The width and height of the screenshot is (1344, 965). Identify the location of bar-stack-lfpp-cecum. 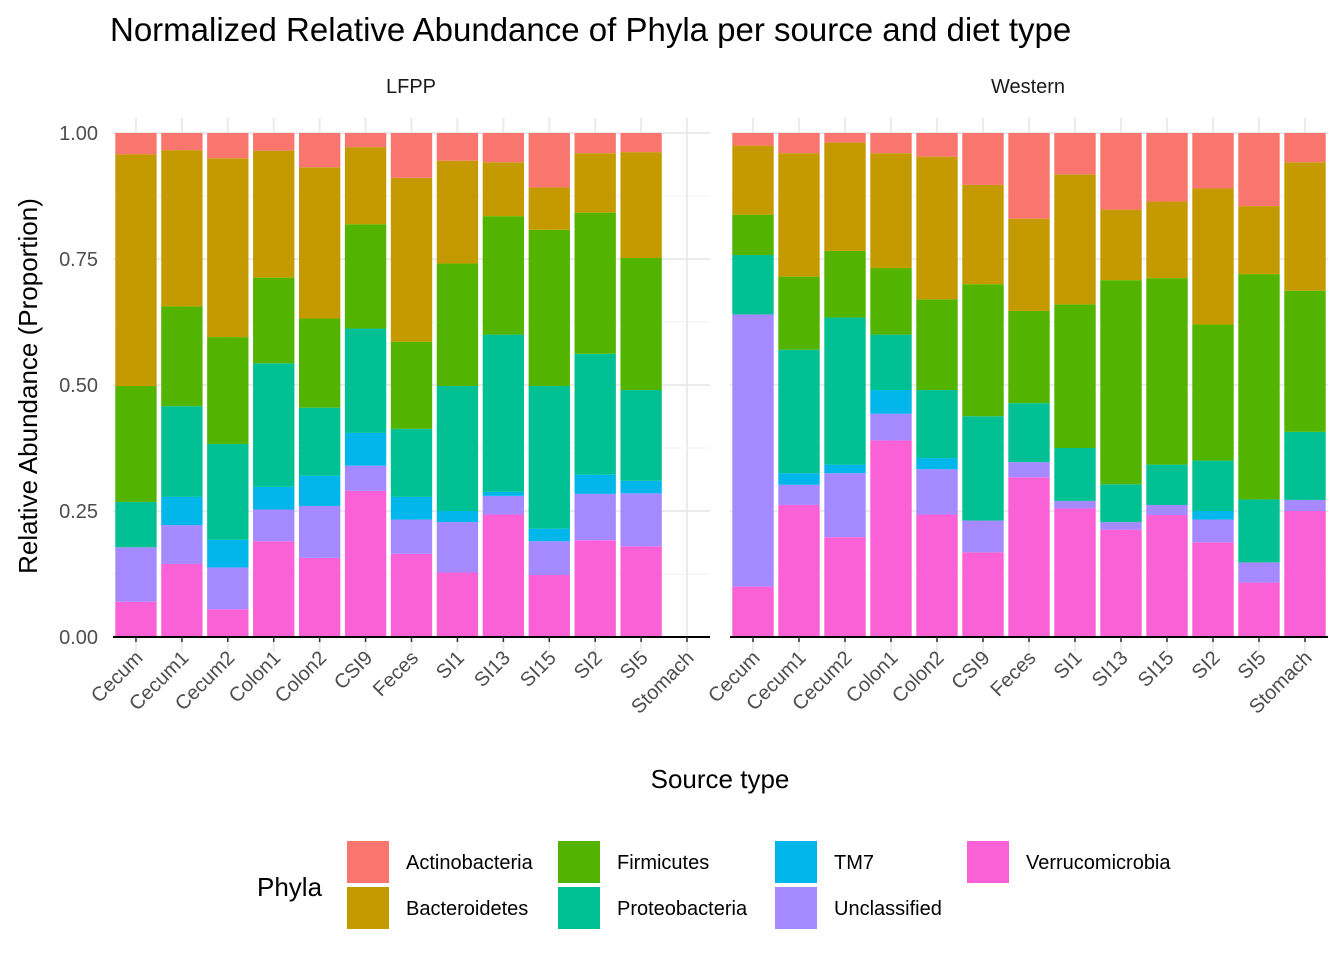
(136, 385).